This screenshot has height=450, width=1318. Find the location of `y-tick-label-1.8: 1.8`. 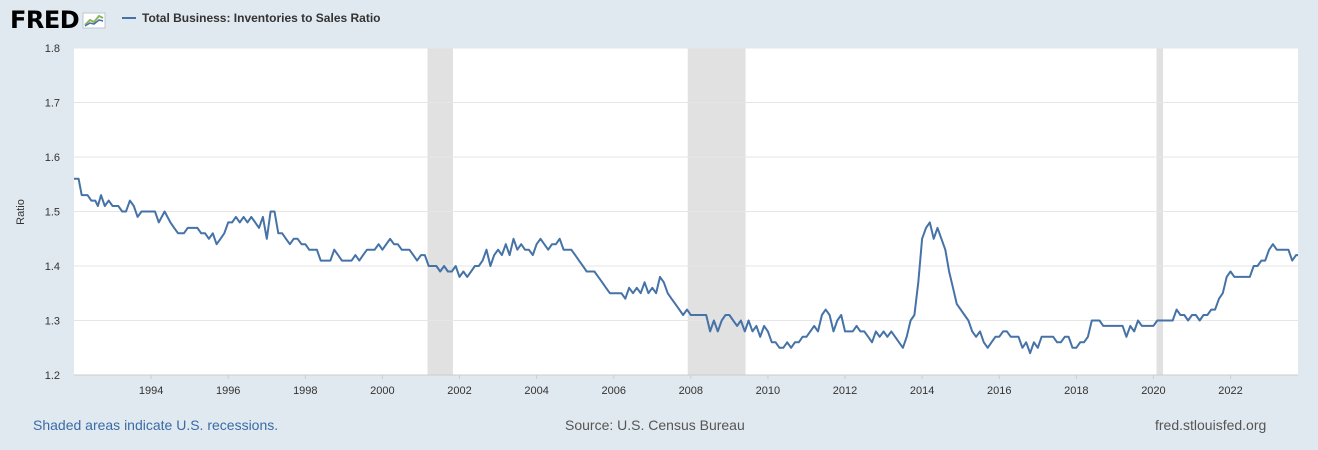

y-tick-label-1.8: 1.8 is located at coordinates (52, 49).